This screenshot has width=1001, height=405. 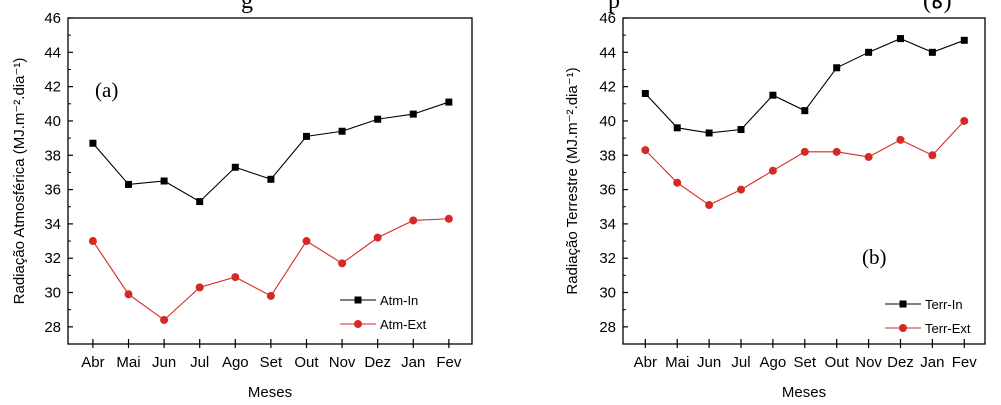 I want to click on panel-label: (a), so click(x=106, y=90).